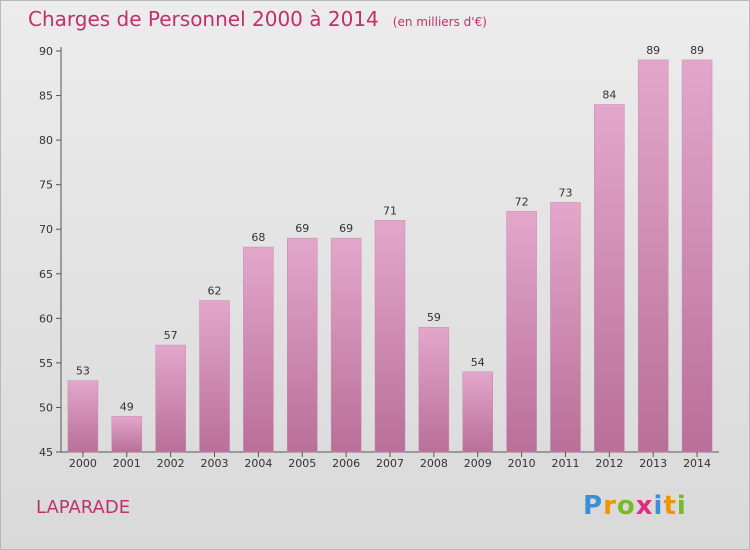 This screenshot has height=550, width=750. What do you see at coordinates (565, 463) in the screenshot?
I see `x-tick-label: 2011` at bounding box center [565, 463].